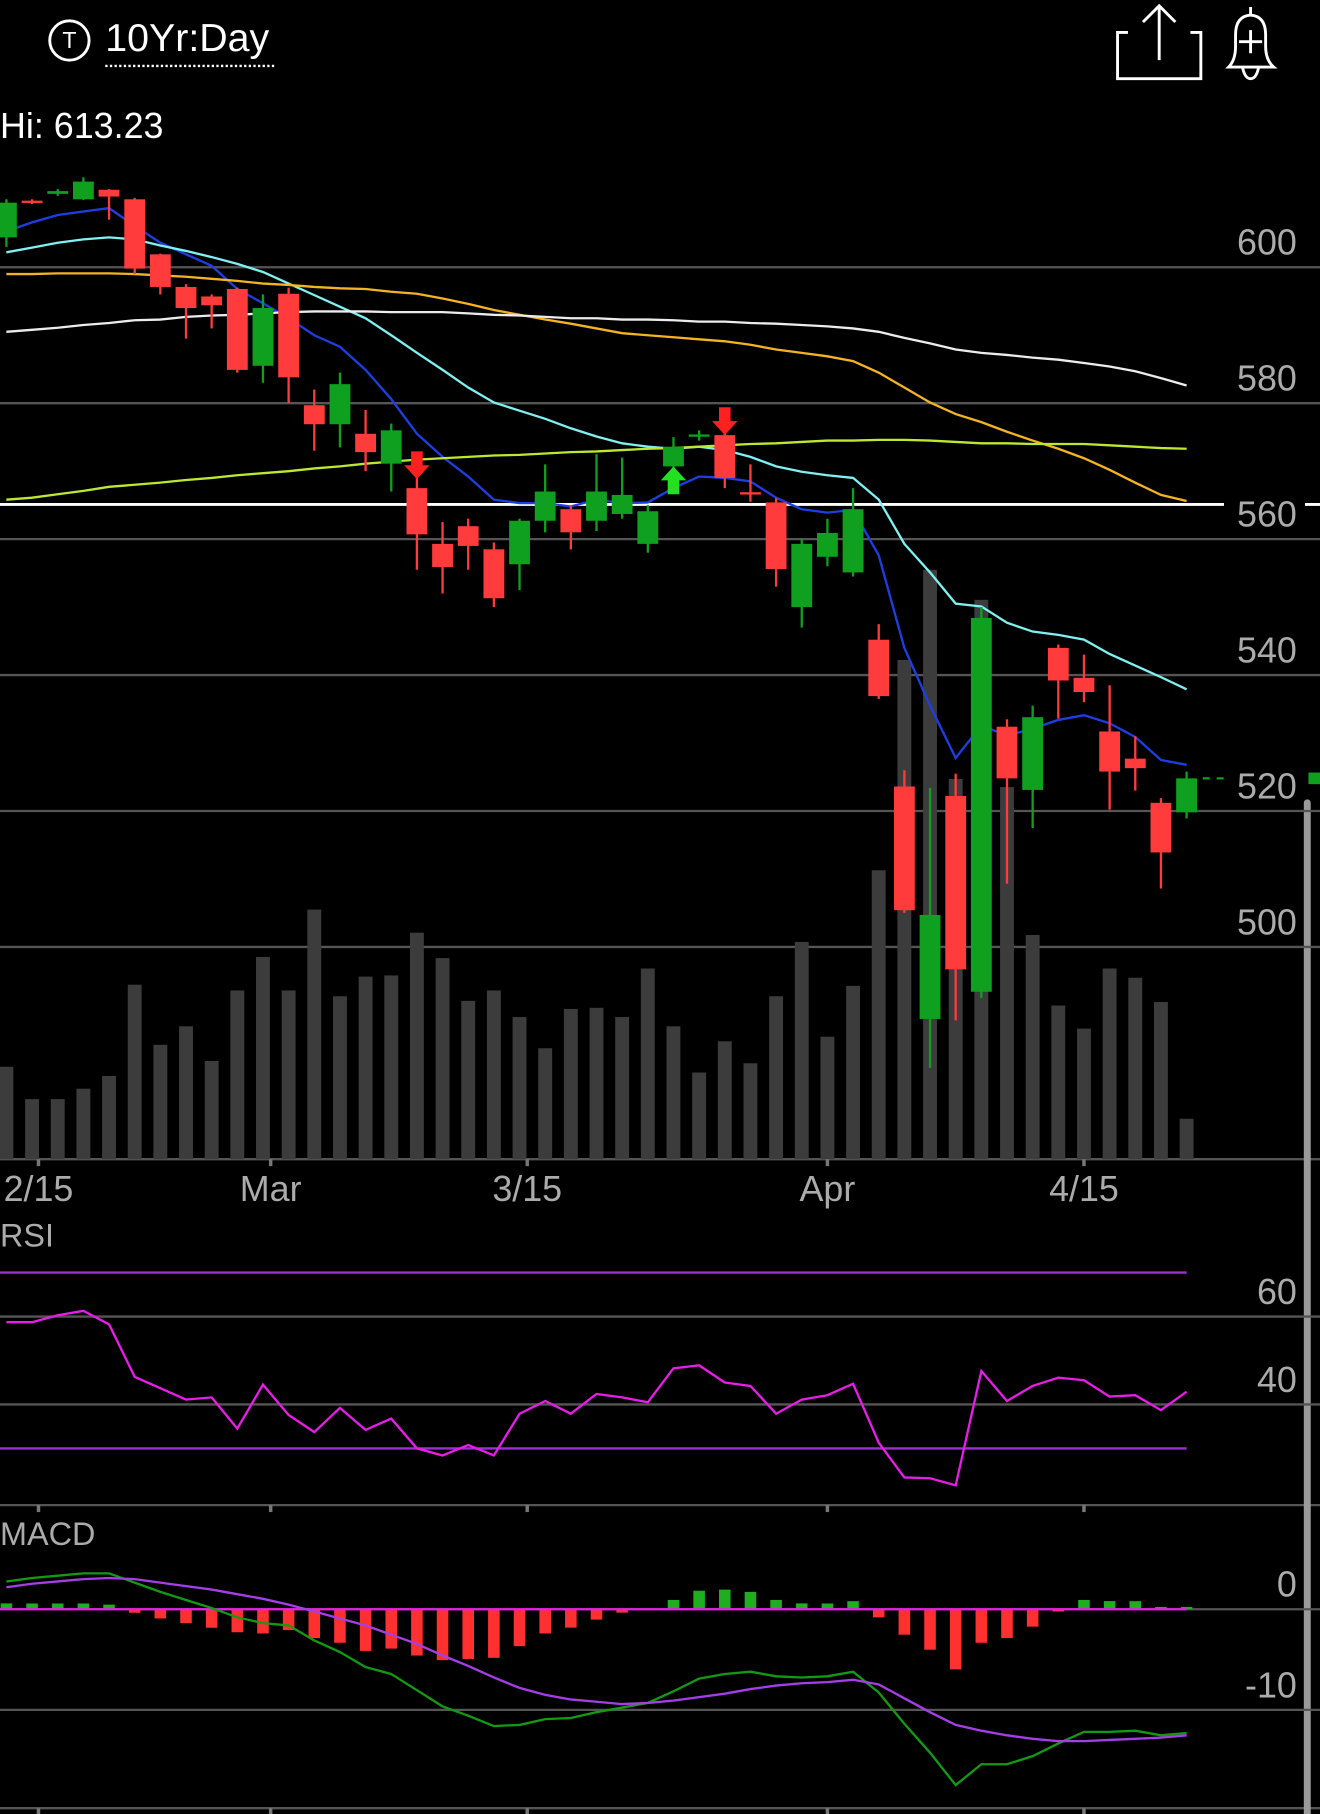  Describe the element at coordinates (1314, 778) in the screenshot. I see `last-price-marker` at that location.